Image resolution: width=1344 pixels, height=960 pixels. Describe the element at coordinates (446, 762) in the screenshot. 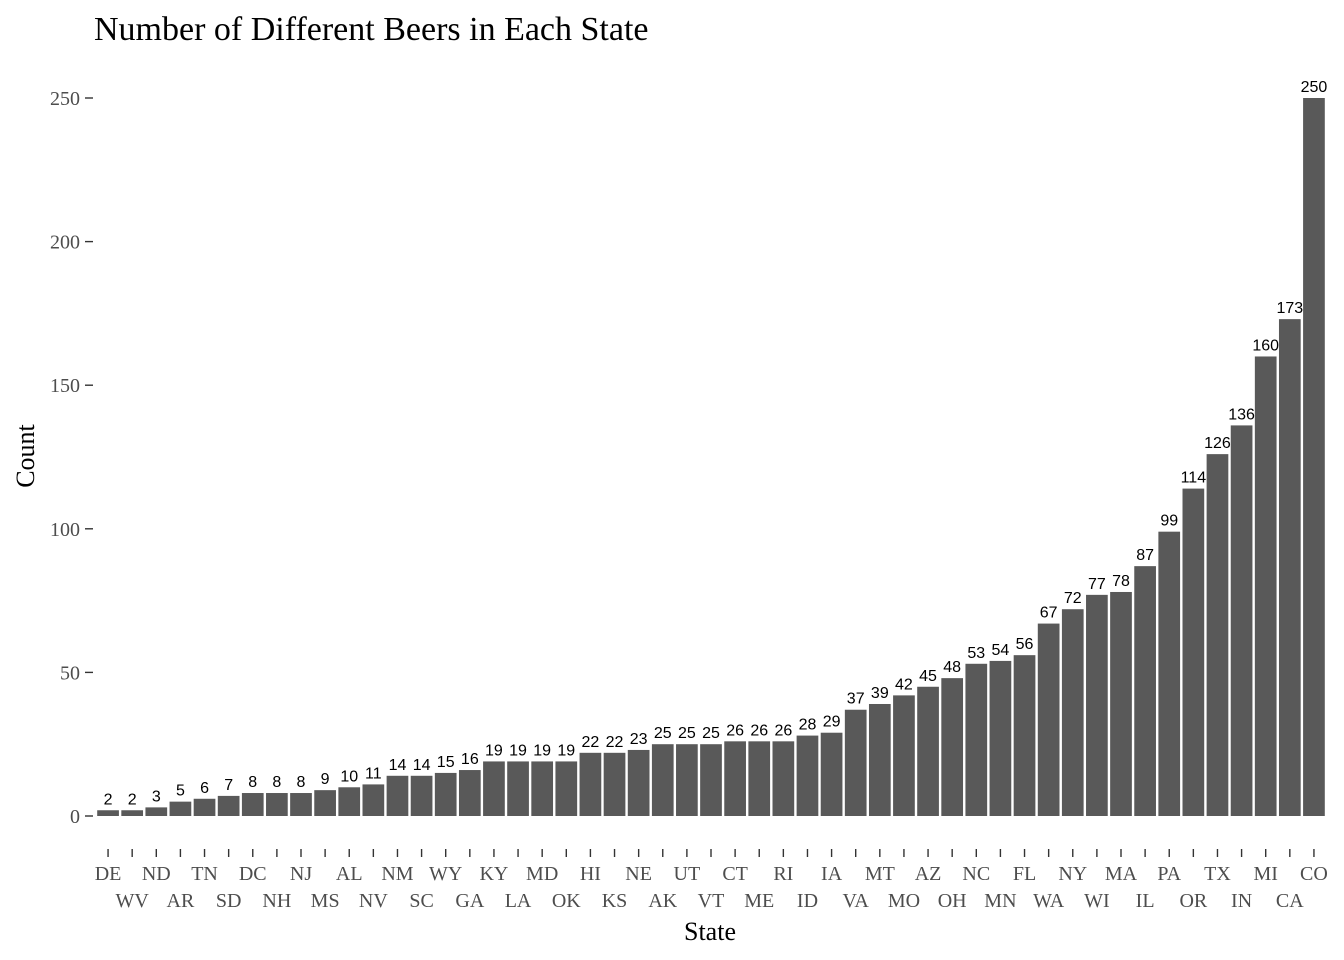

I see `bar-value-label: 15` at that location.